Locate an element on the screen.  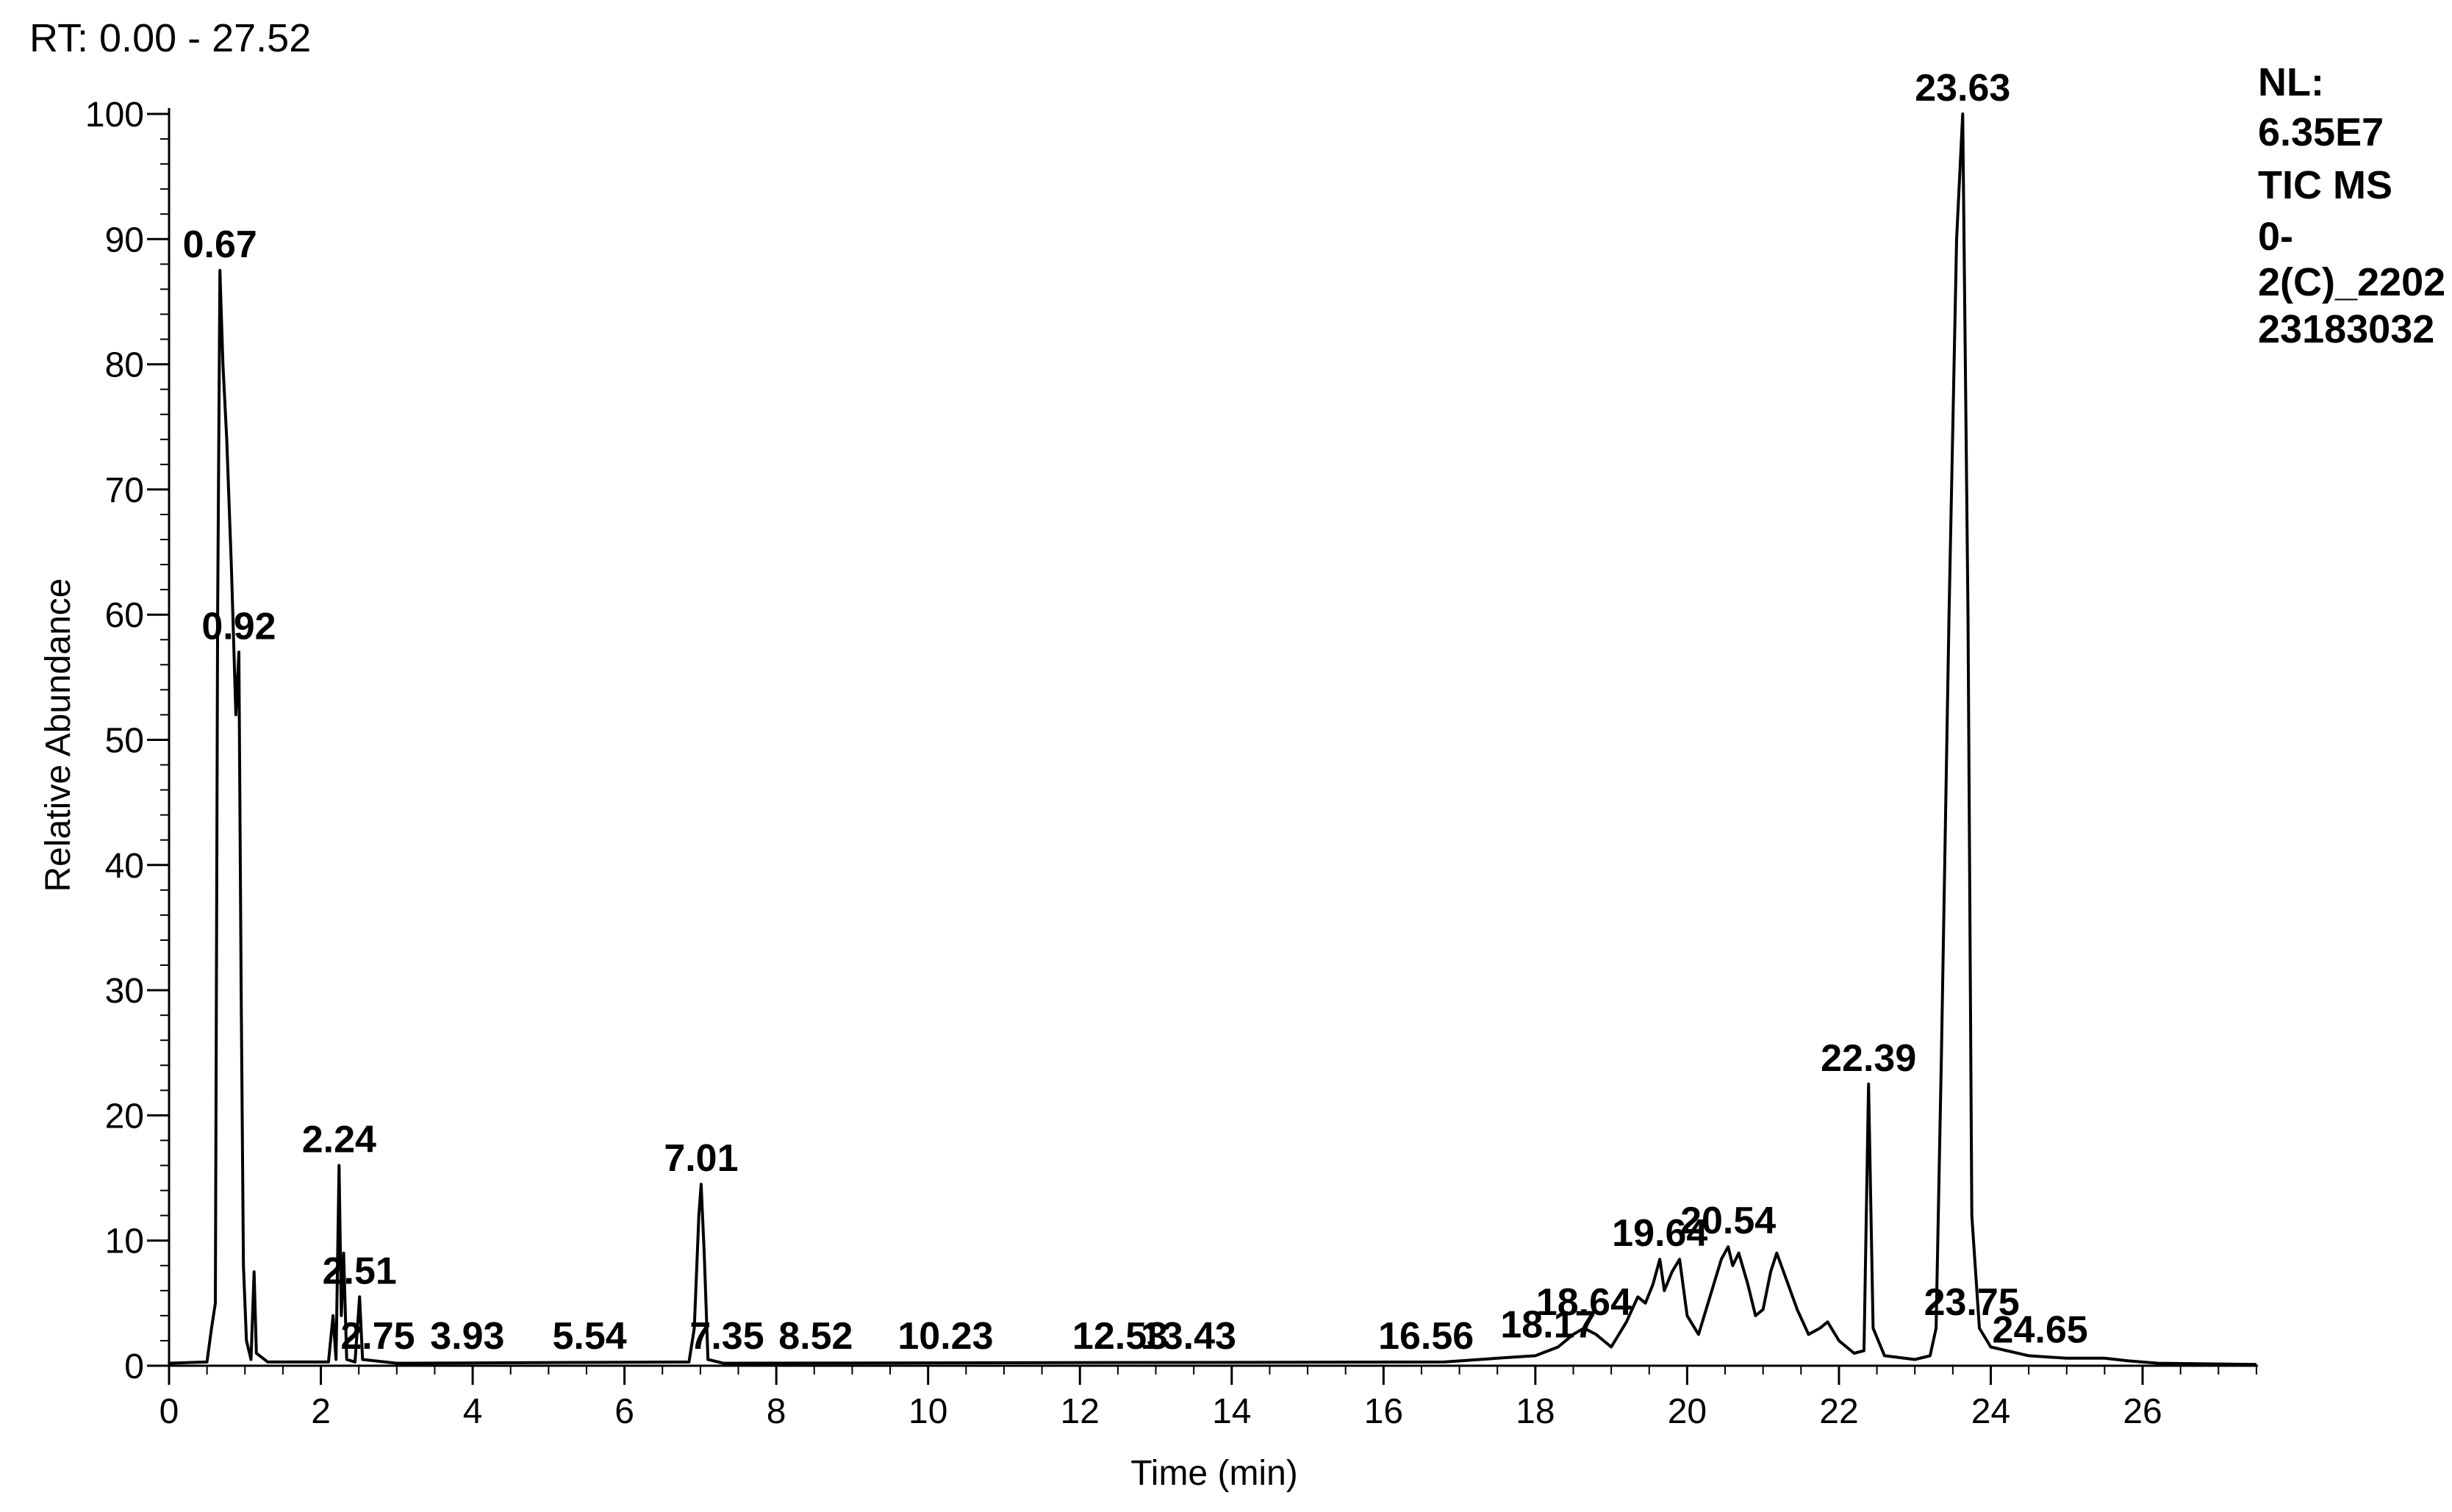
info-block: NL: 6.35E7 TIC MS 0- 2(C)_2202 23183032 is located at coordinates (2351, 205).